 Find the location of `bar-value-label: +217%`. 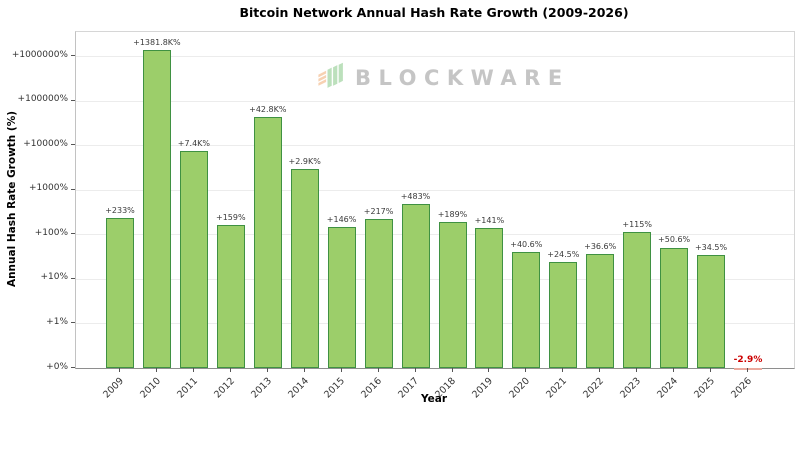

bar-value-label: +217% is located at coordinates (378, 212).